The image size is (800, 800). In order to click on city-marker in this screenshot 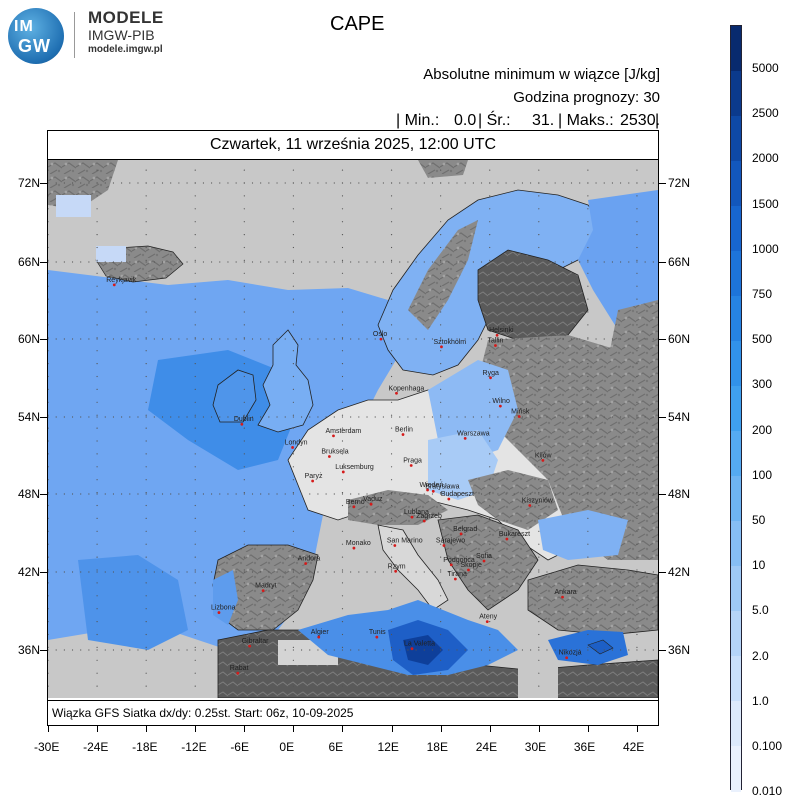, I will do `click(449, 499)`.